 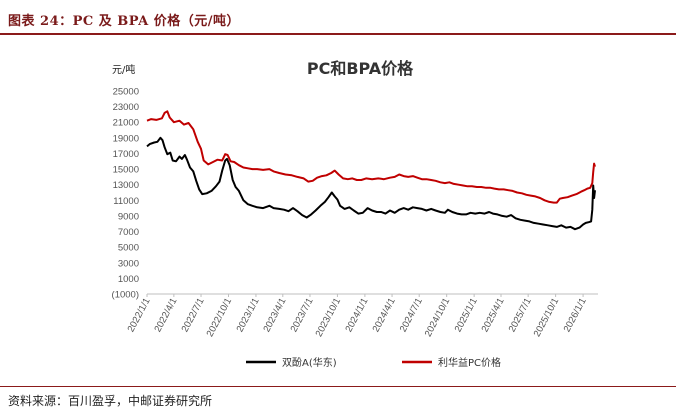 What do you see at coordinates (547, 317) in the screenshot?
I see `x-tick-label: 2025/10/1` at bounding box center [547, 317].